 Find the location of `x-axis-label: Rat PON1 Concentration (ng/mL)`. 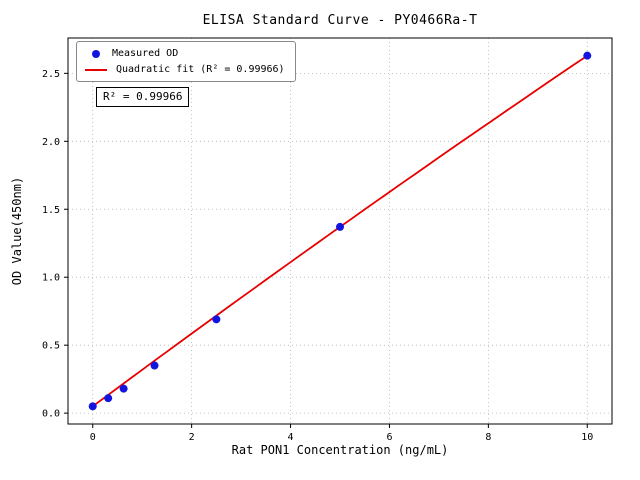

x-axis-label: Rat PON1 Concentration (ng/mL) is located at coordinates (340, 450).